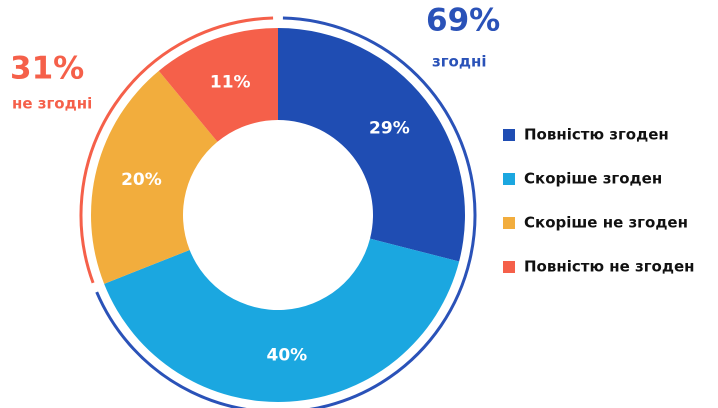 This screenshot has height=408, width=718. I want to click on slice-label: 40%, so click(287, 356).